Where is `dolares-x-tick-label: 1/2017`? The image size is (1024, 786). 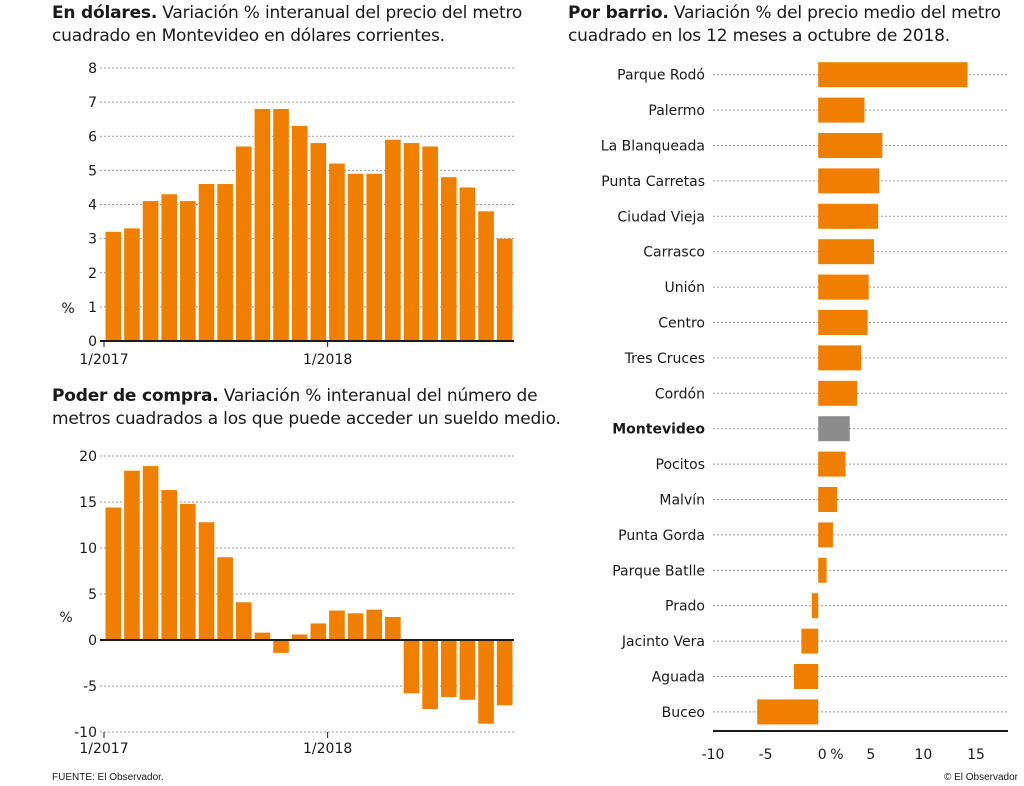 dolares-x-tick-label: 1/2017 is located at coordinates (103, 360).